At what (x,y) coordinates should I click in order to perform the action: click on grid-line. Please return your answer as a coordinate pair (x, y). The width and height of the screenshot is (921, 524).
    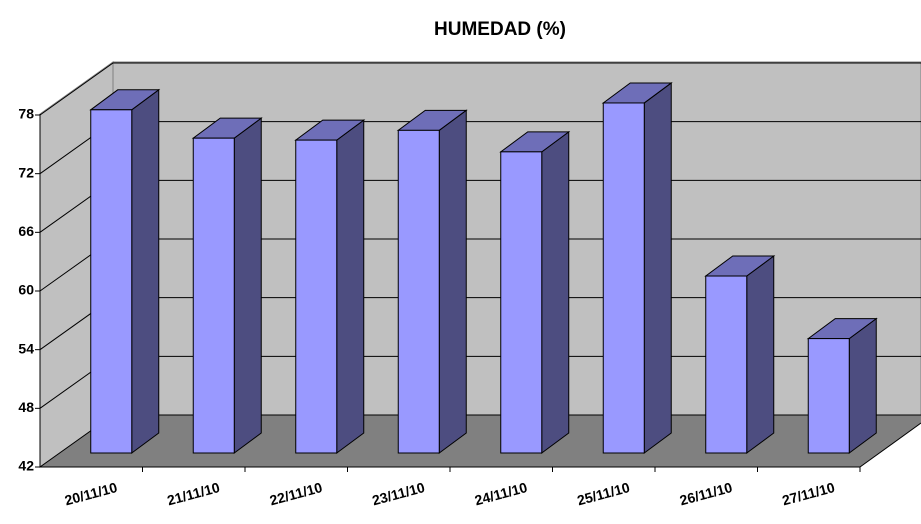
    Looking at the image, I should click on (480, 89).